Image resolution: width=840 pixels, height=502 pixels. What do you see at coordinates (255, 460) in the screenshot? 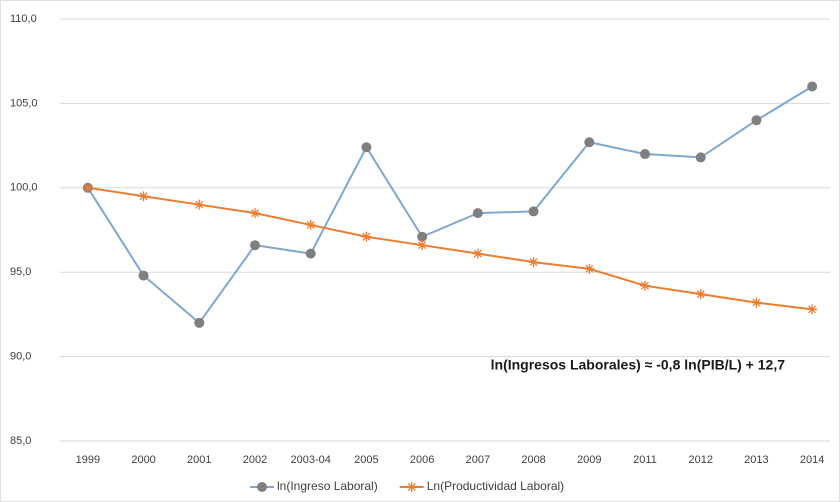
I see `x-tick-label: 2002` at bounding box center [255, 460].